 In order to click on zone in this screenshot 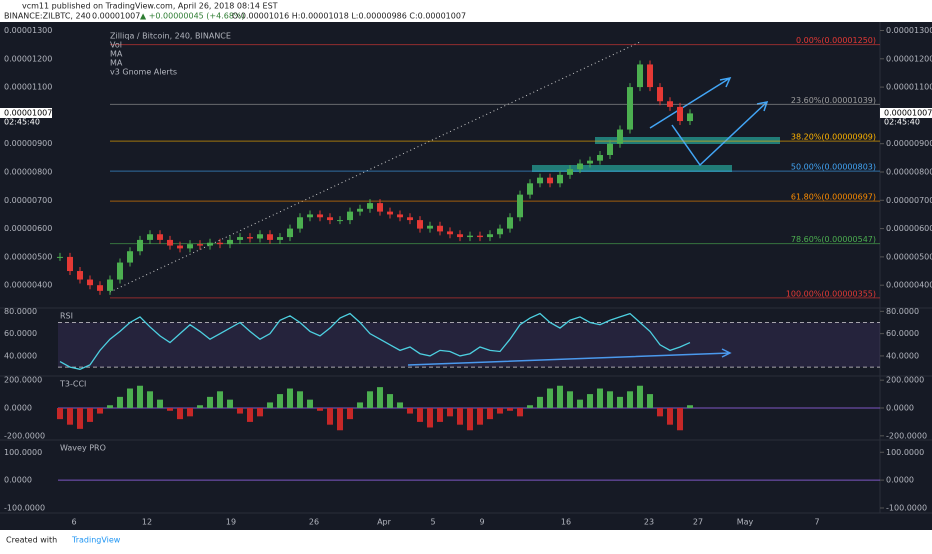, I will do `click(632, 168)`.